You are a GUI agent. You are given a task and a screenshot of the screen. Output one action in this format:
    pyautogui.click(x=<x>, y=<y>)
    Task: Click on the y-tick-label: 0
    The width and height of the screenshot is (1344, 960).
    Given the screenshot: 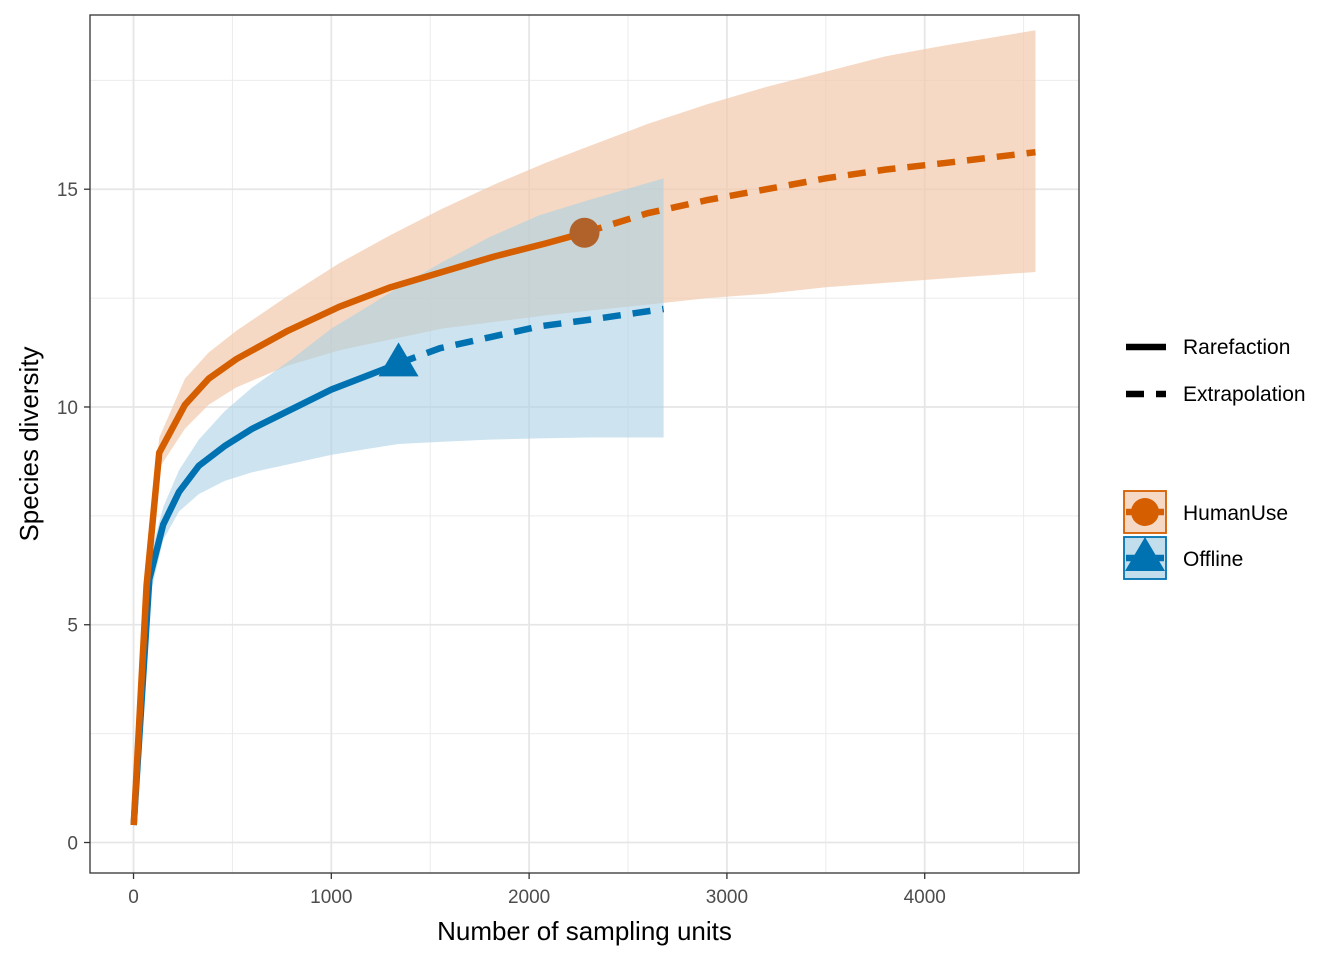 What is the action you would take?
    pyautogui.click(x=72, y=844)
    